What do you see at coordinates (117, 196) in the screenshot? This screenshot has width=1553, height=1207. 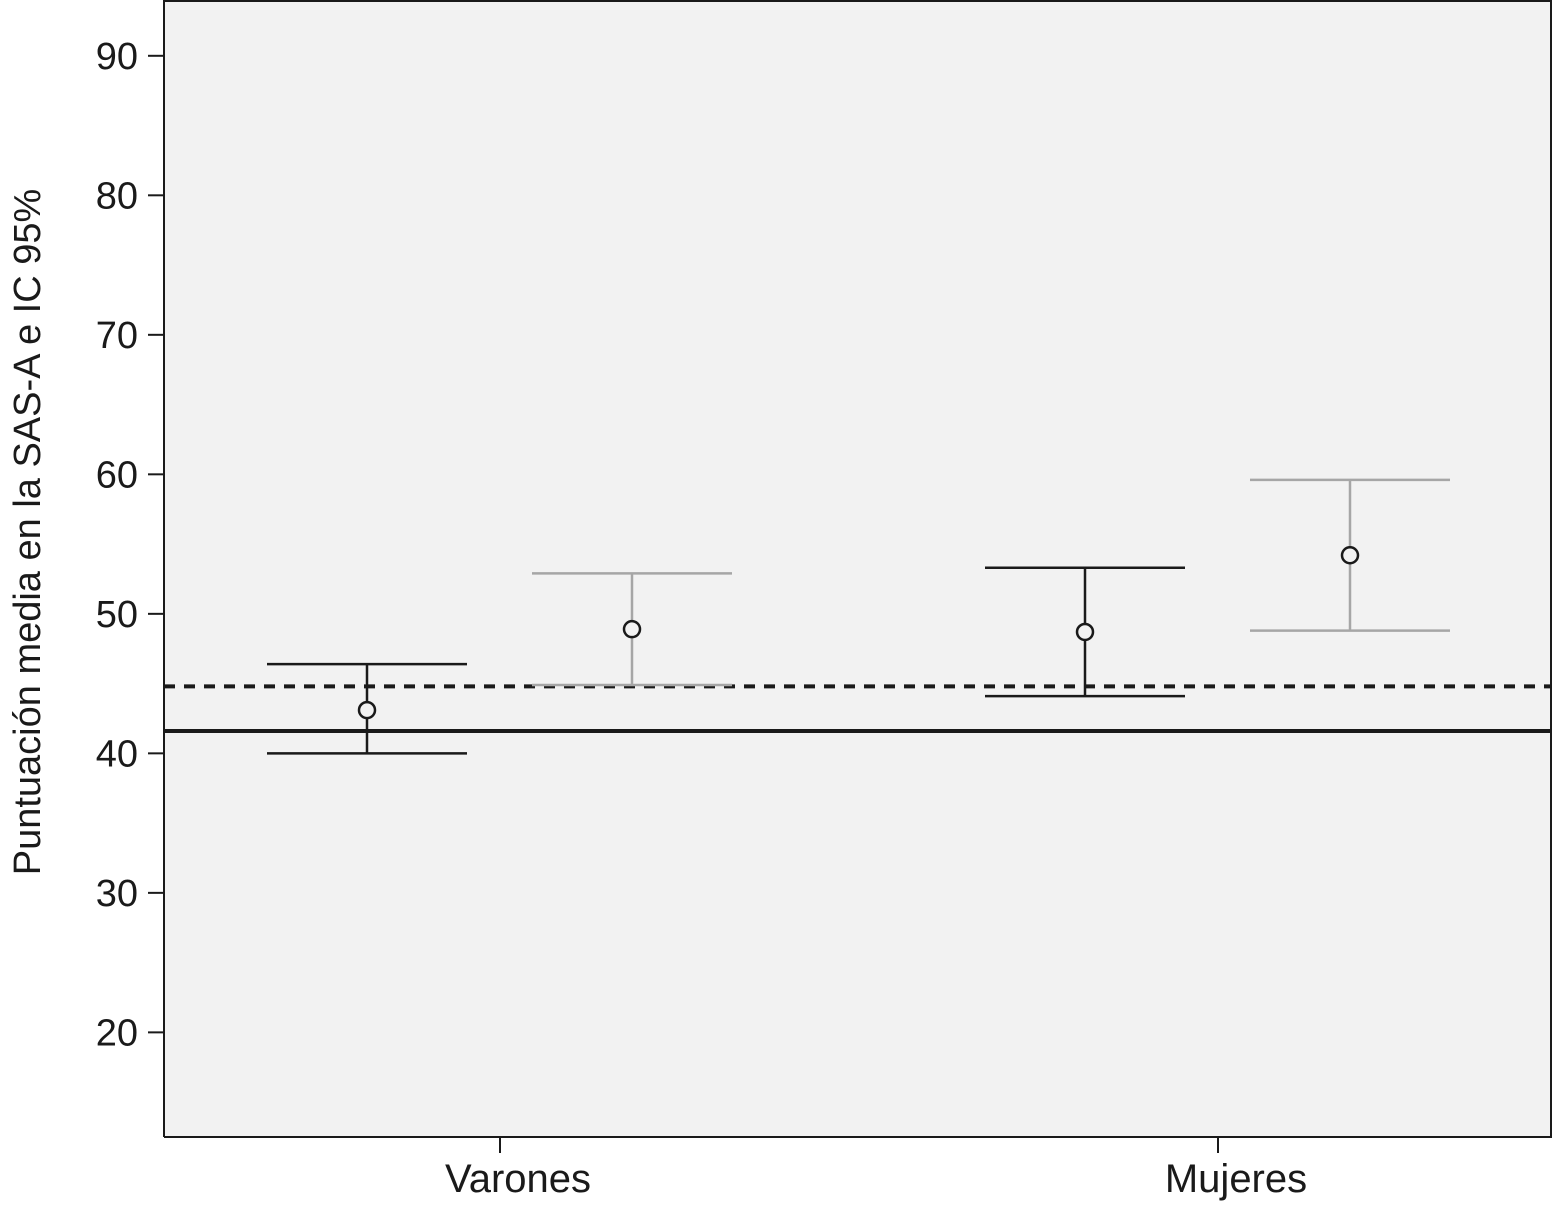 I see `y-tick-label: 80` at bounding box center [117, 196].